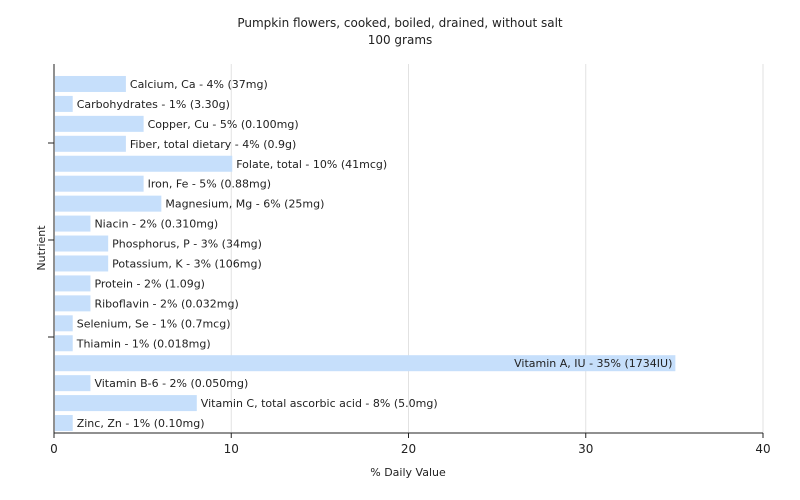  What do you see at coordinates (213, 144) in the screenshot?
I see `bar-label-3: Fiber, total dietary - 4% (0.9g)` at bounding box center [213, 144].